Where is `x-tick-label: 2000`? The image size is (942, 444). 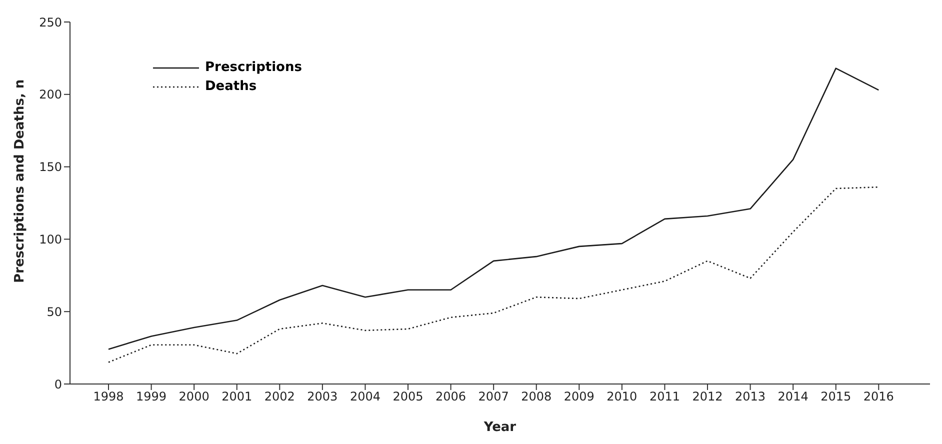
x-tick-label: 2000 is located at coordinates (194, 397).